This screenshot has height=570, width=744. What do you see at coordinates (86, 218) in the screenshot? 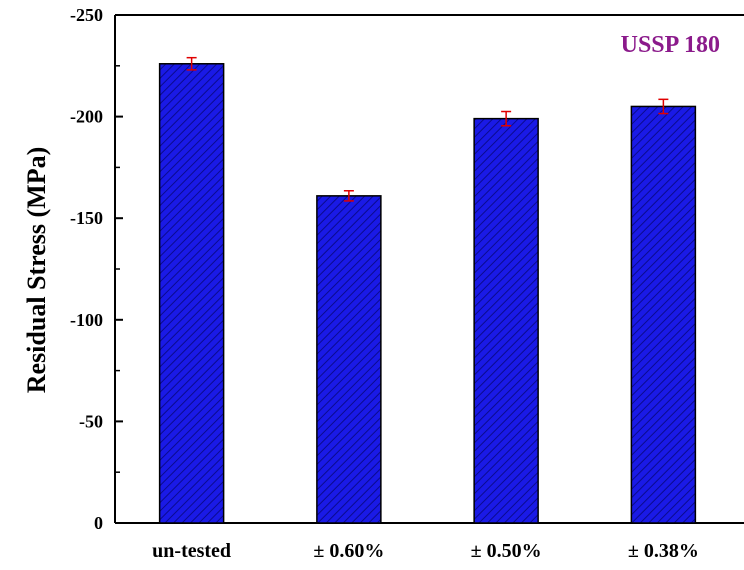
I see `y-tick-label: -150` at bounding box center [86, 218].